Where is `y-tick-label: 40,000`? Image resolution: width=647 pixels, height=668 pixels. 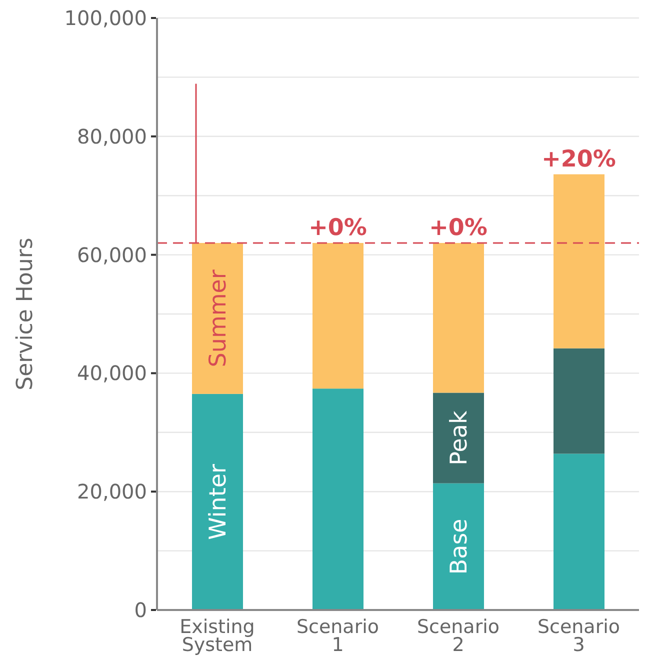
y-tick-label: 40,000 is located at coordinates (112, 373).